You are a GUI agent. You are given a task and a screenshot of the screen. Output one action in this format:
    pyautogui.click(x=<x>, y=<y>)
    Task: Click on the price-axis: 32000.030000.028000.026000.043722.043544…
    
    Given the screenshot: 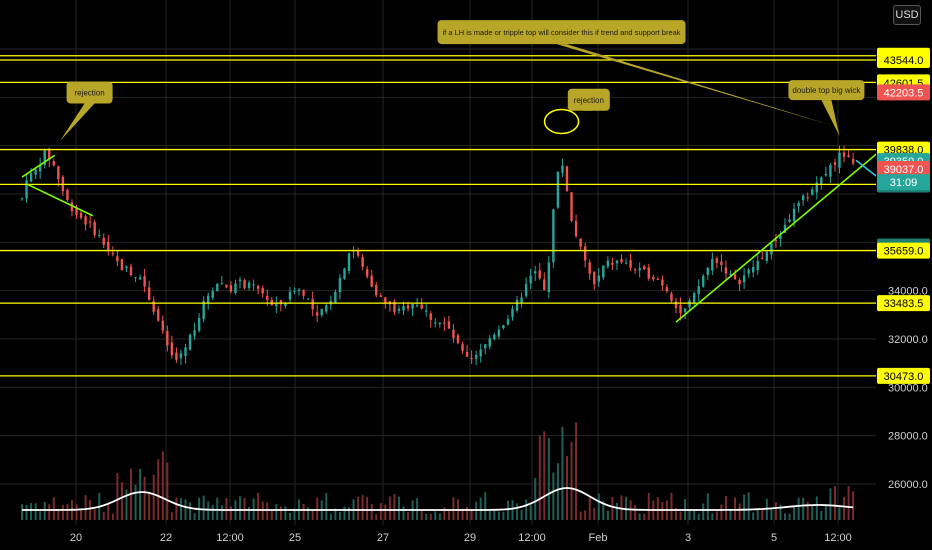 What is the action you would take?
    pyautogui.click(x=904, y=275)
    